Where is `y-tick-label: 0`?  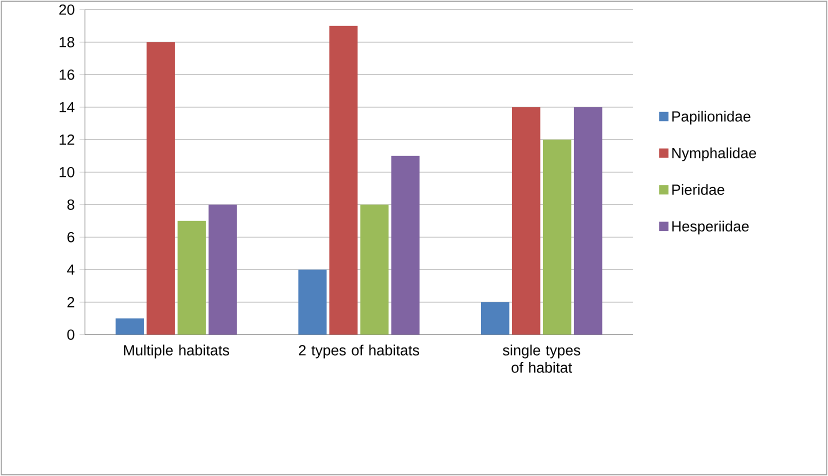
y-tick-label: 0 is located at coordinates (70, 334).